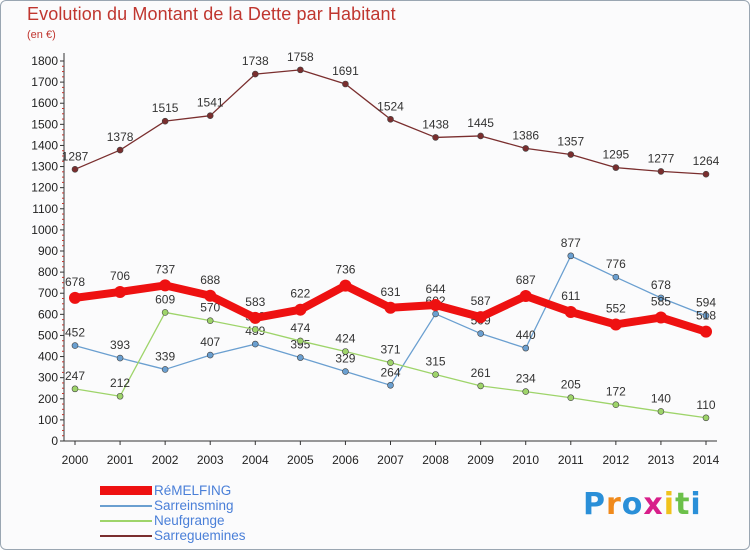 This screenshot has width=750, height=550. What do you see at coordinates (48, 357) in the screenshot?
I see `y-tick-label: 400` at bounding box center [48, 357].